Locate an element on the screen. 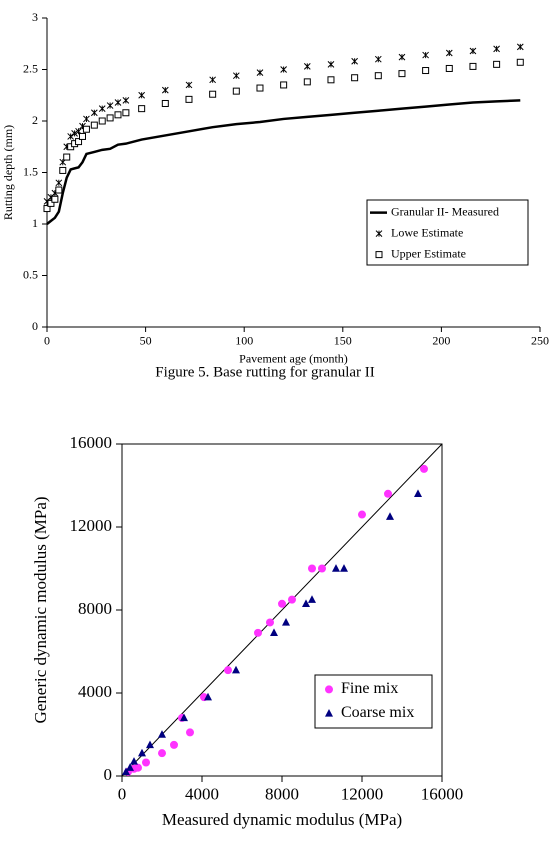 This screenshot has height=851, width=551. x-tick-label: 4000 is located at coordinates (202, 794).